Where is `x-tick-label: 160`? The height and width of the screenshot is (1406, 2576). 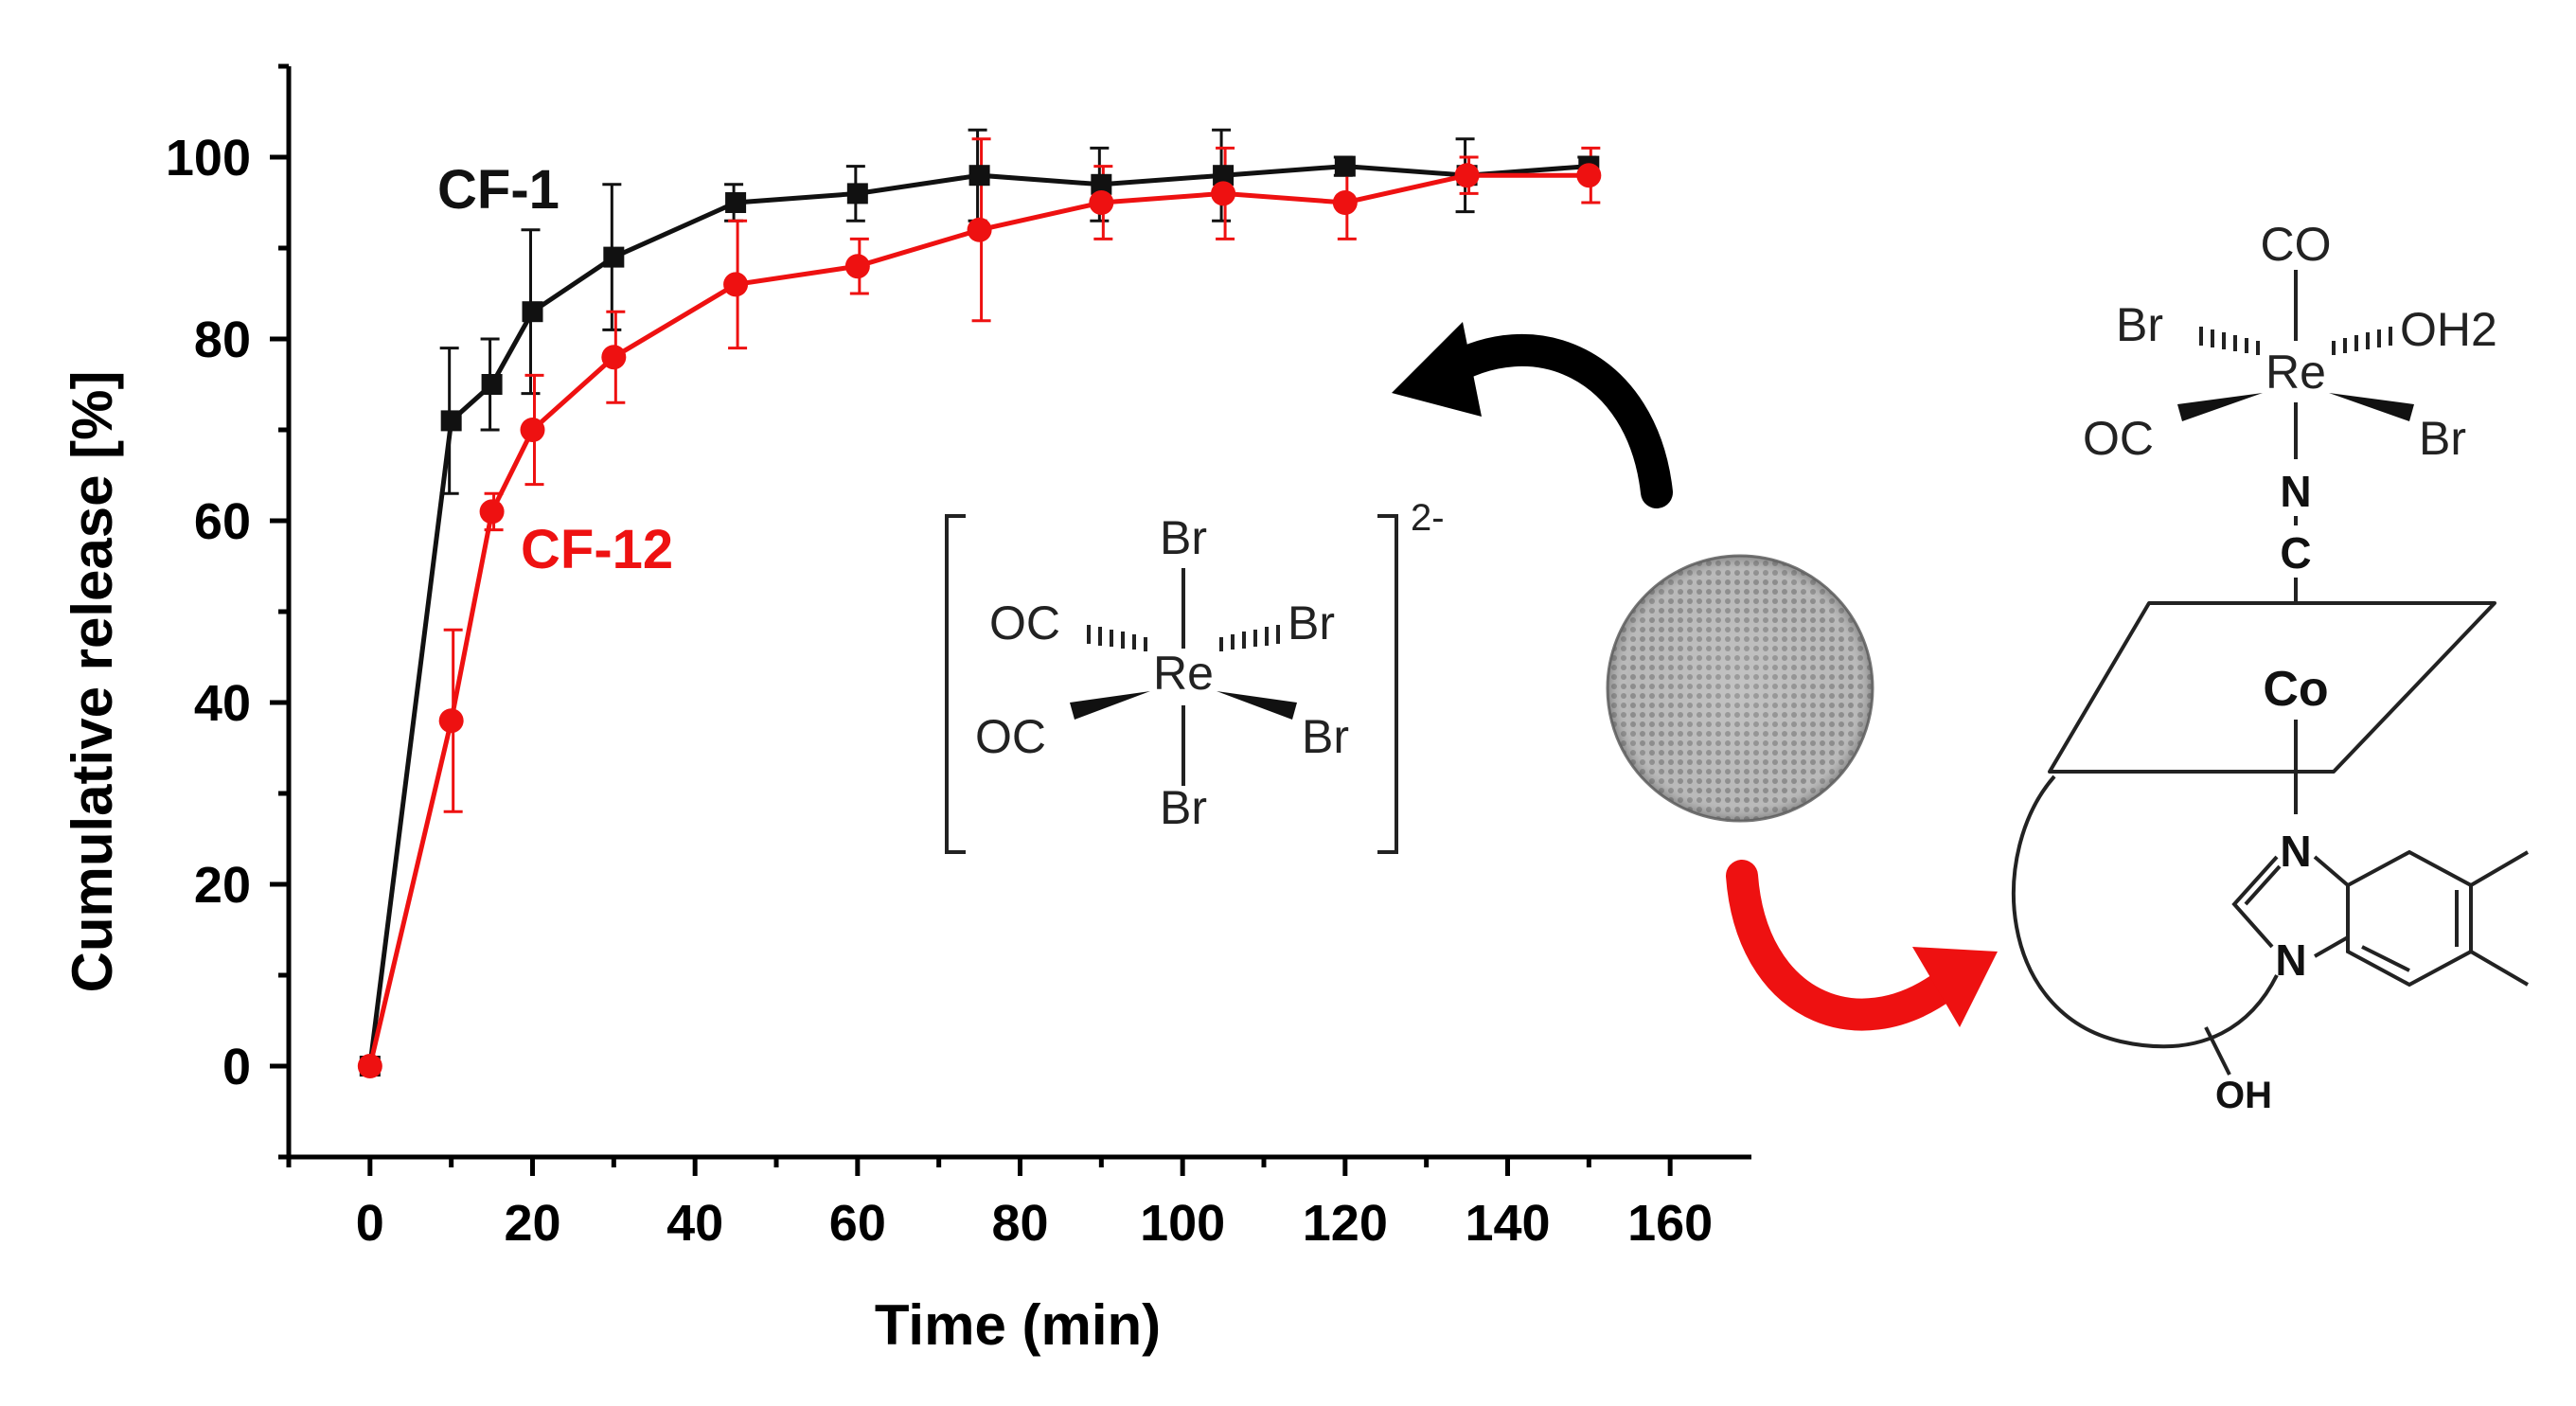
x-tick-label: 160 is located at coordinates (1670, 1223).